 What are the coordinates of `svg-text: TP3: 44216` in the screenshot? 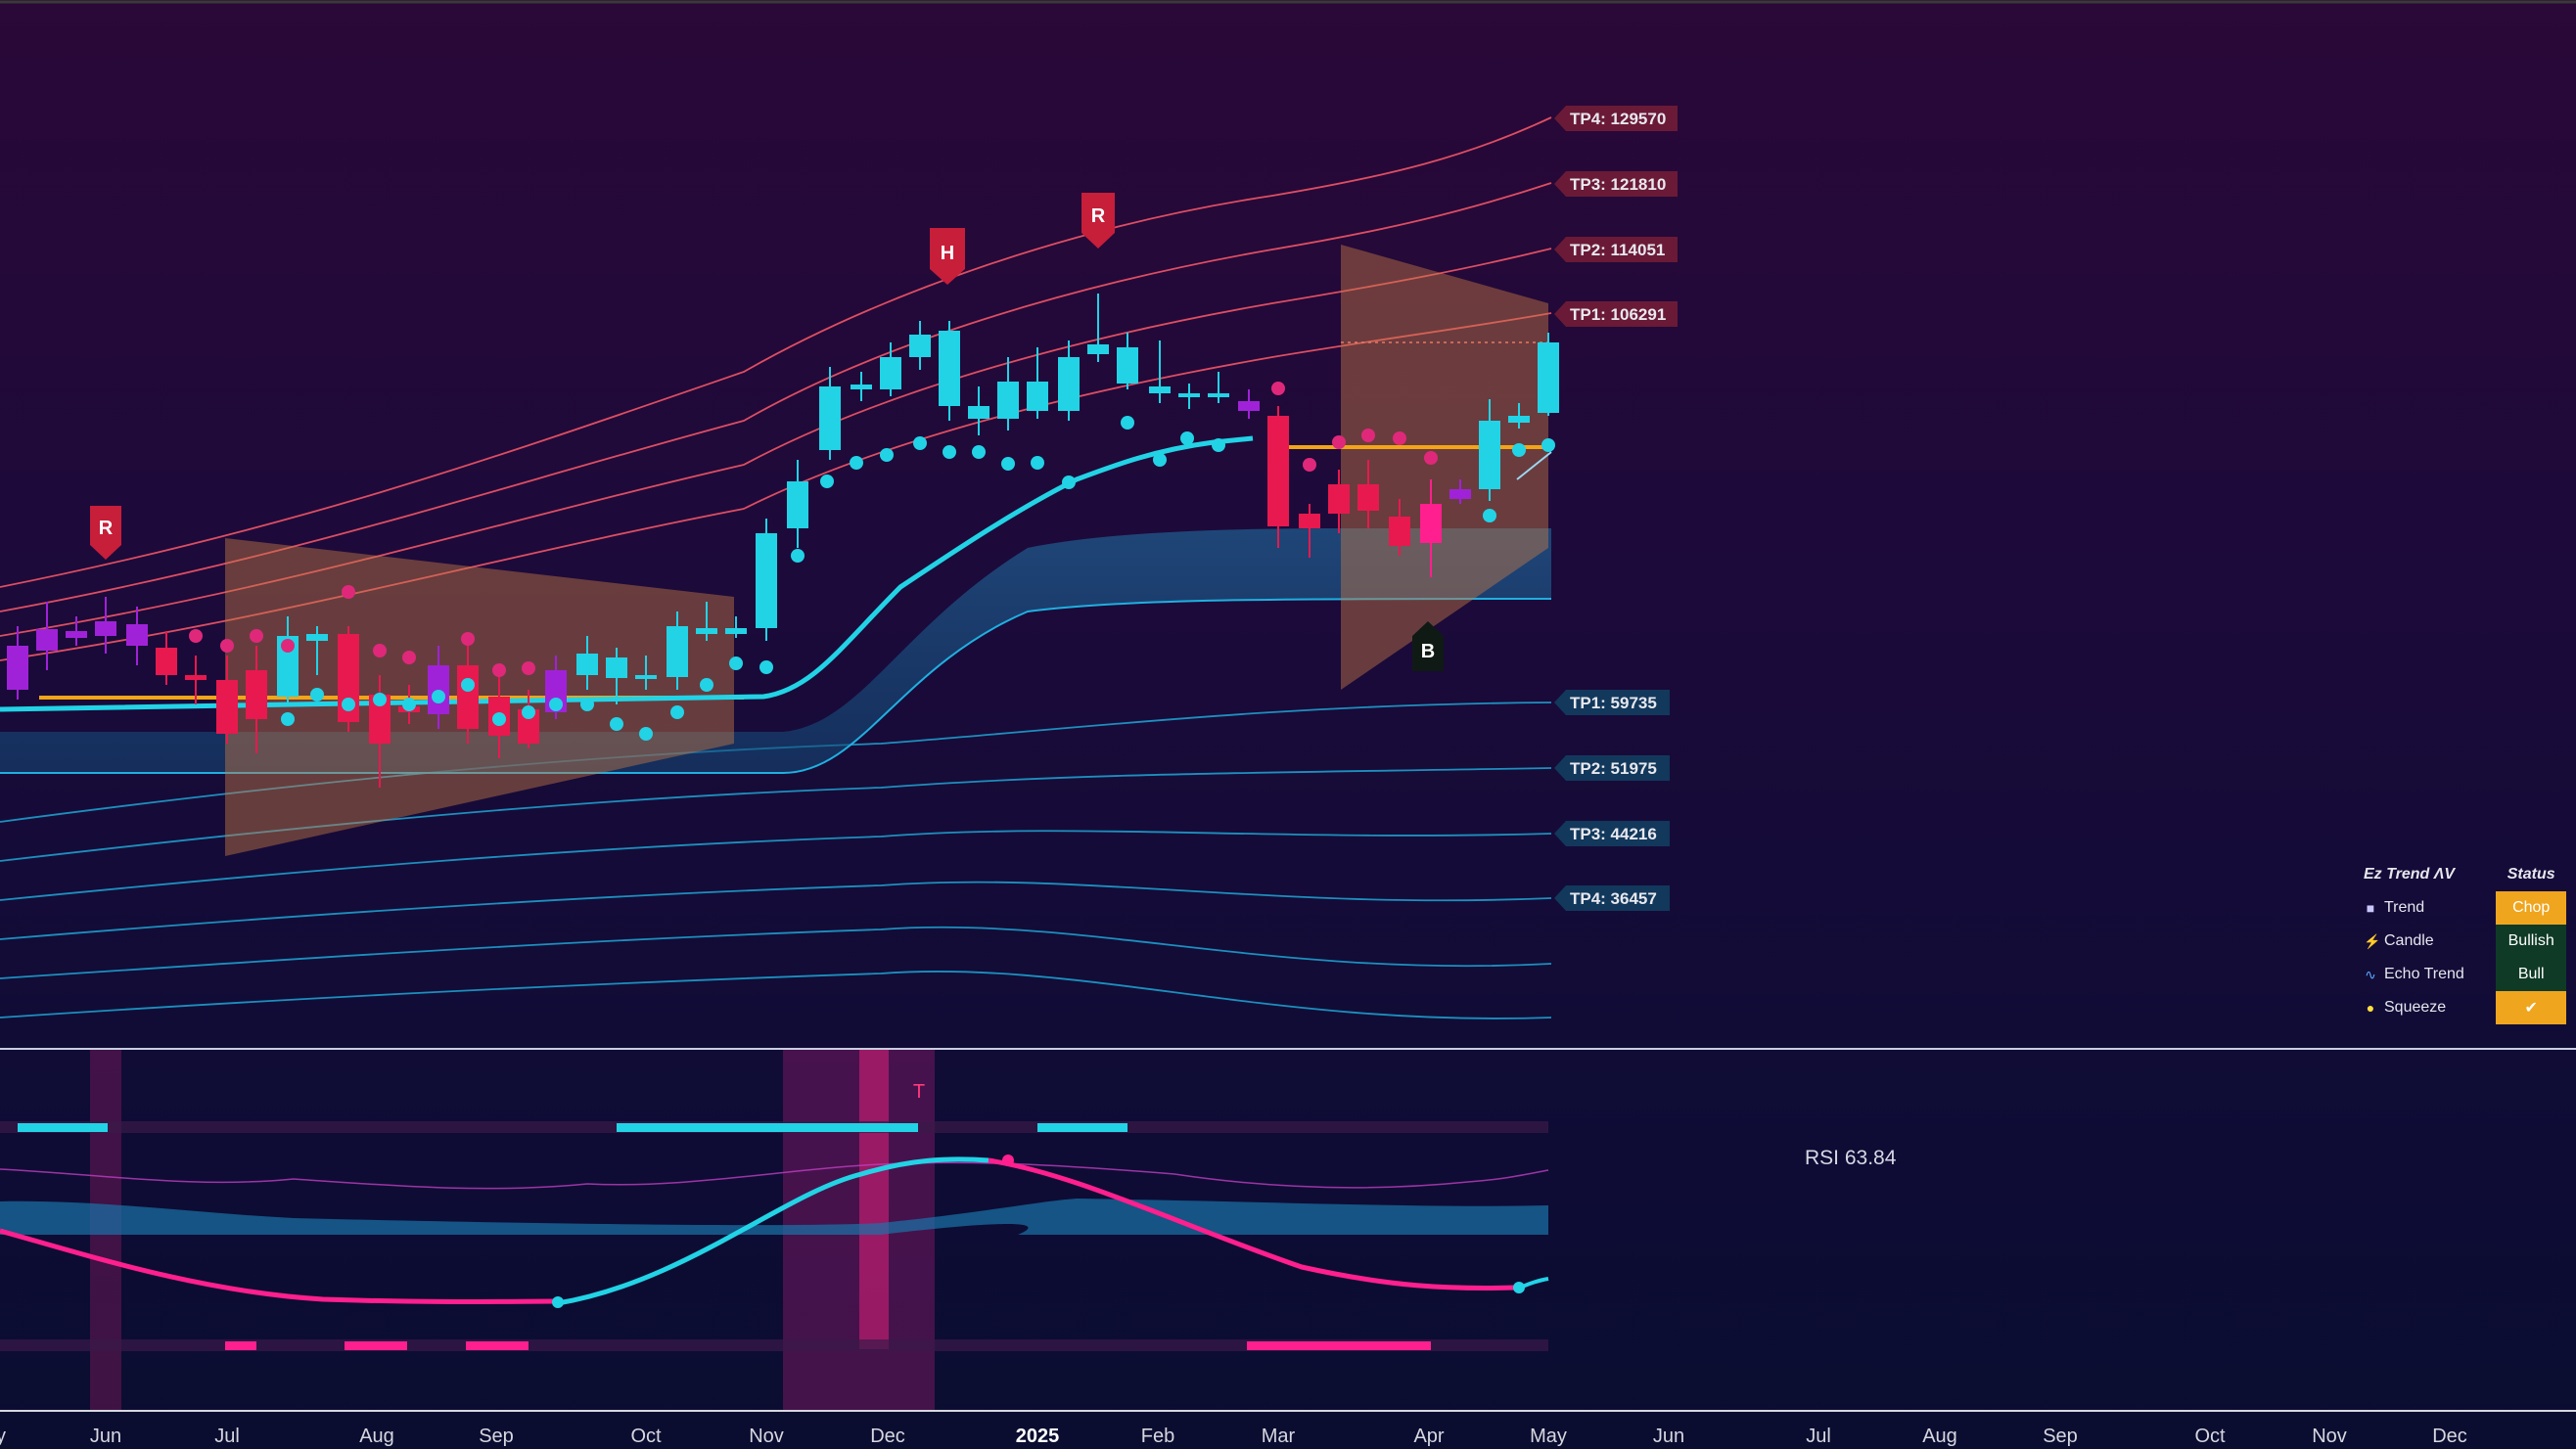 It's located at (1614, 834).